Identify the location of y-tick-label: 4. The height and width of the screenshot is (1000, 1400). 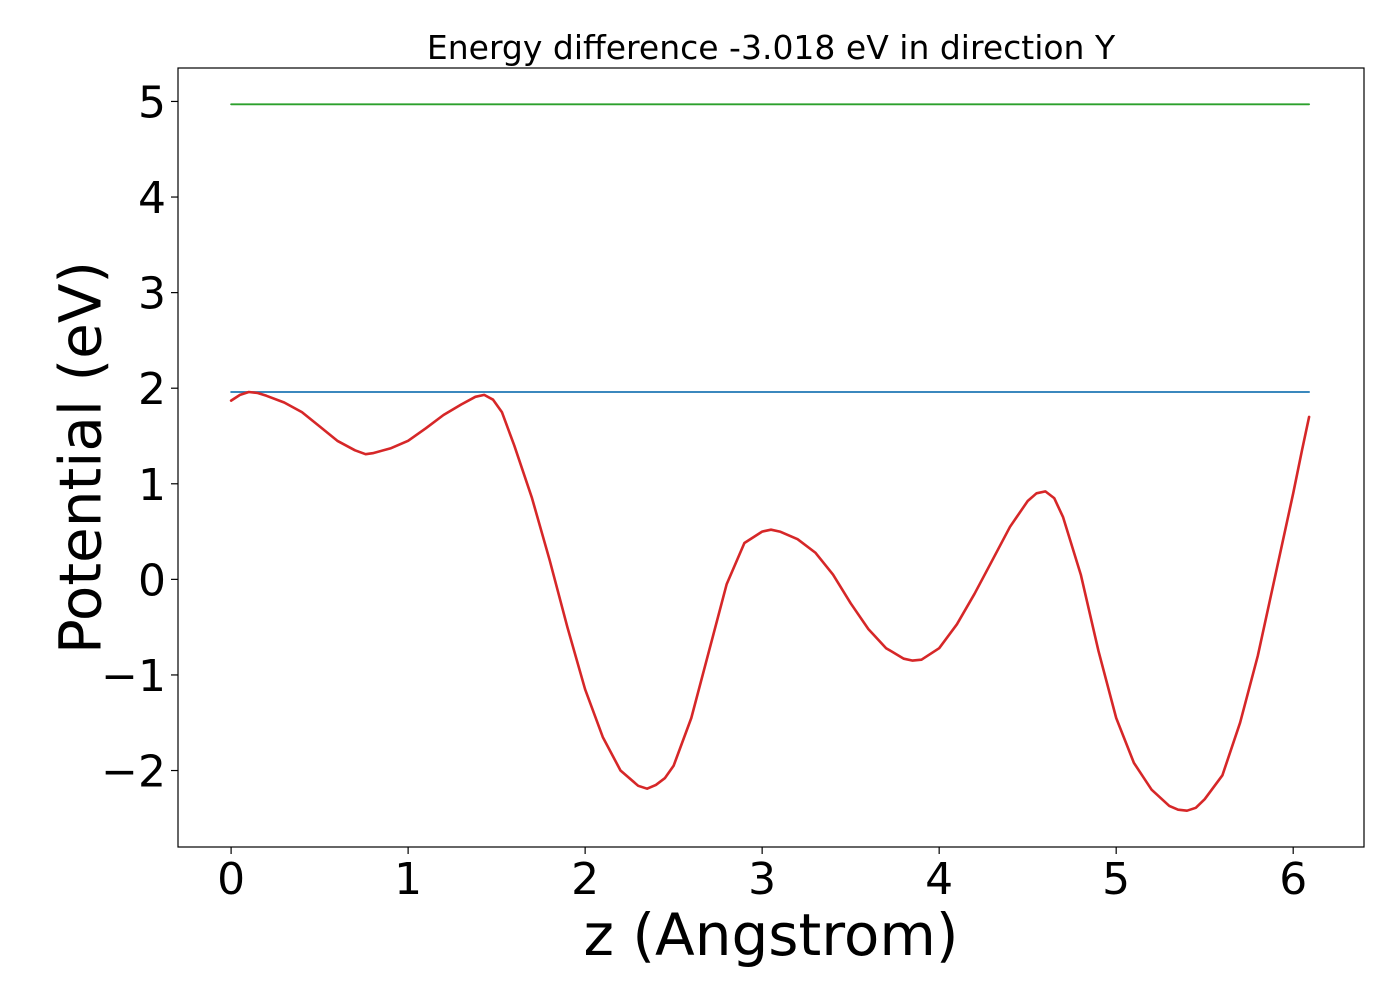
(152, 198).